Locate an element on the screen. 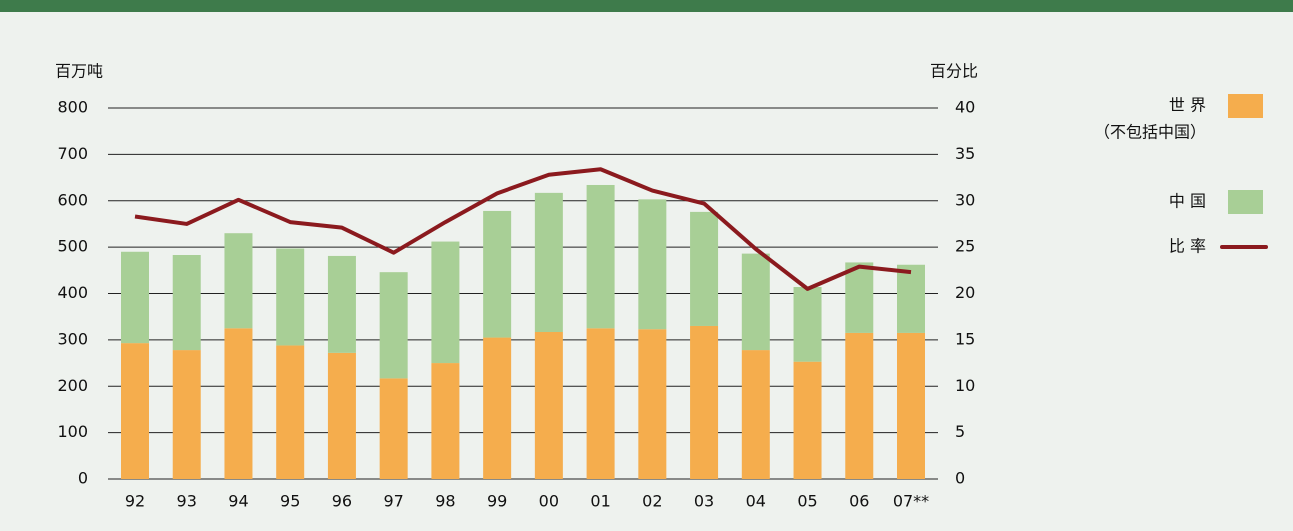  ratio-line is located at coordinates (523, 229).